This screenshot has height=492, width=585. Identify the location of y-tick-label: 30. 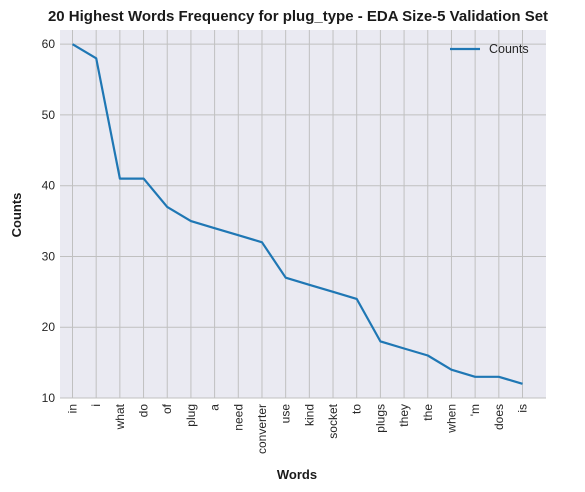
(49, 256).